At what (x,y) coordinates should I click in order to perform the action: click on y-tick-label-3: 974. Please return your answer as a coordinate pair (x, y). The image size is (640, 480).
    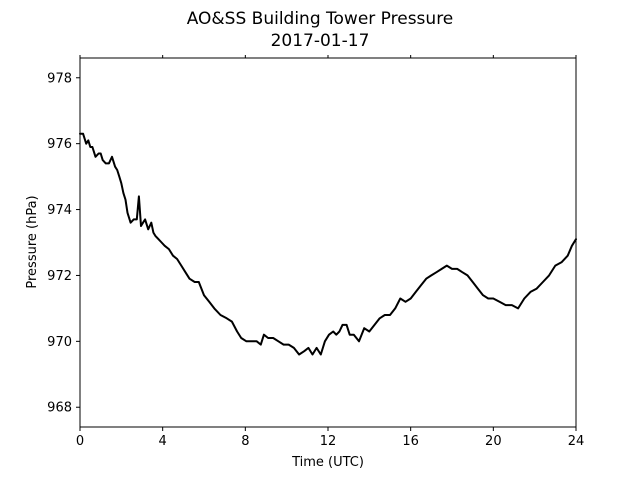
    Looking at the image, I should click on (59, 210).